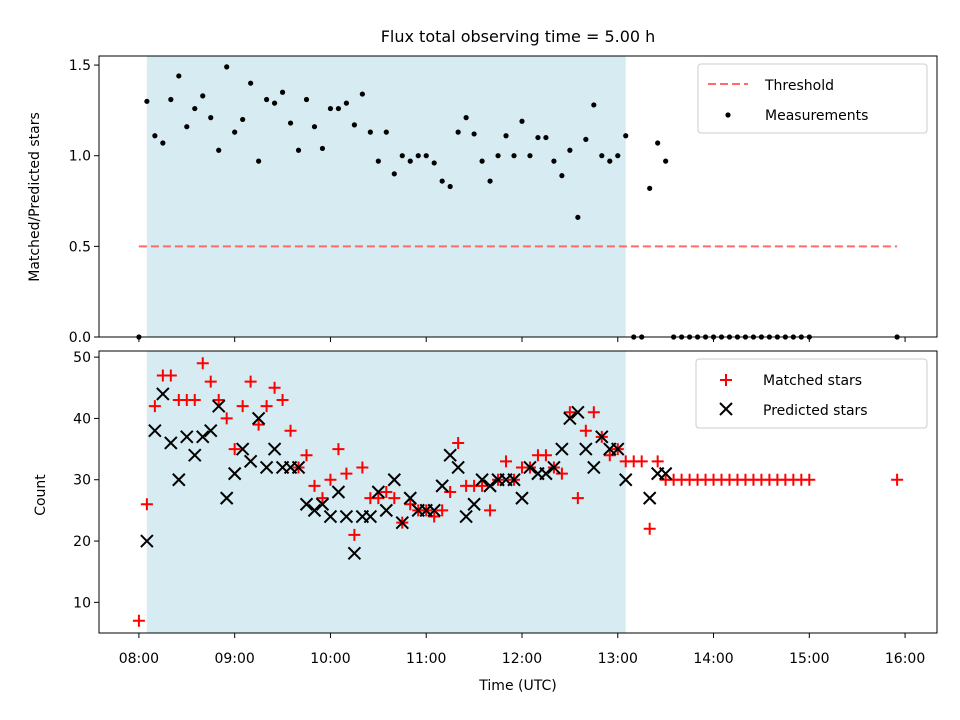  I want to click on x-tick-label: 08:00, so click(139, 659).